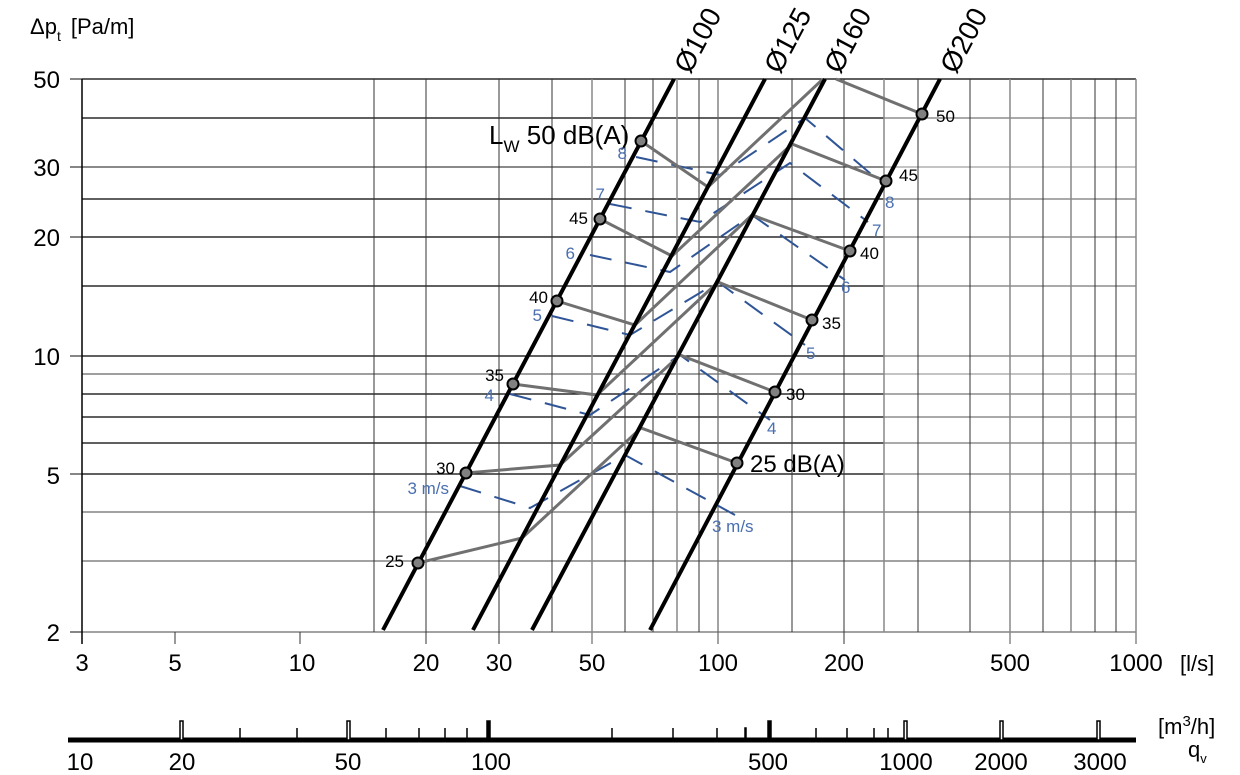 The height and width of the screenshot is (775, 1240). Describe the element at coordinates (698, 40) in the screenshot. I see `svg-text: Ø100` at that location.